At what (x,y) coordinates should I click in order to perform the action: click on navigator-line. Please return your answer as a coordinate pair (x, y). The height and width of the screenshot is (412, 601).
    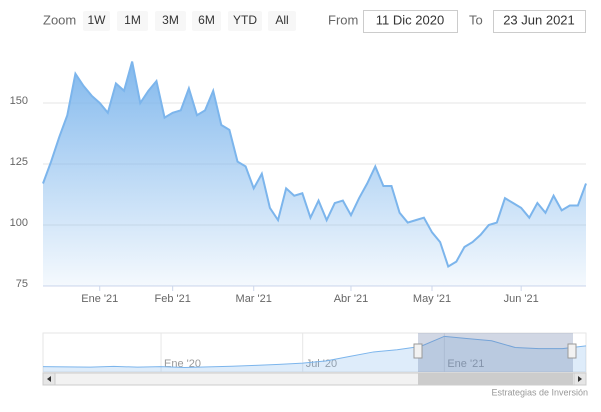
    Looking at the image, I should click on (314, 352).